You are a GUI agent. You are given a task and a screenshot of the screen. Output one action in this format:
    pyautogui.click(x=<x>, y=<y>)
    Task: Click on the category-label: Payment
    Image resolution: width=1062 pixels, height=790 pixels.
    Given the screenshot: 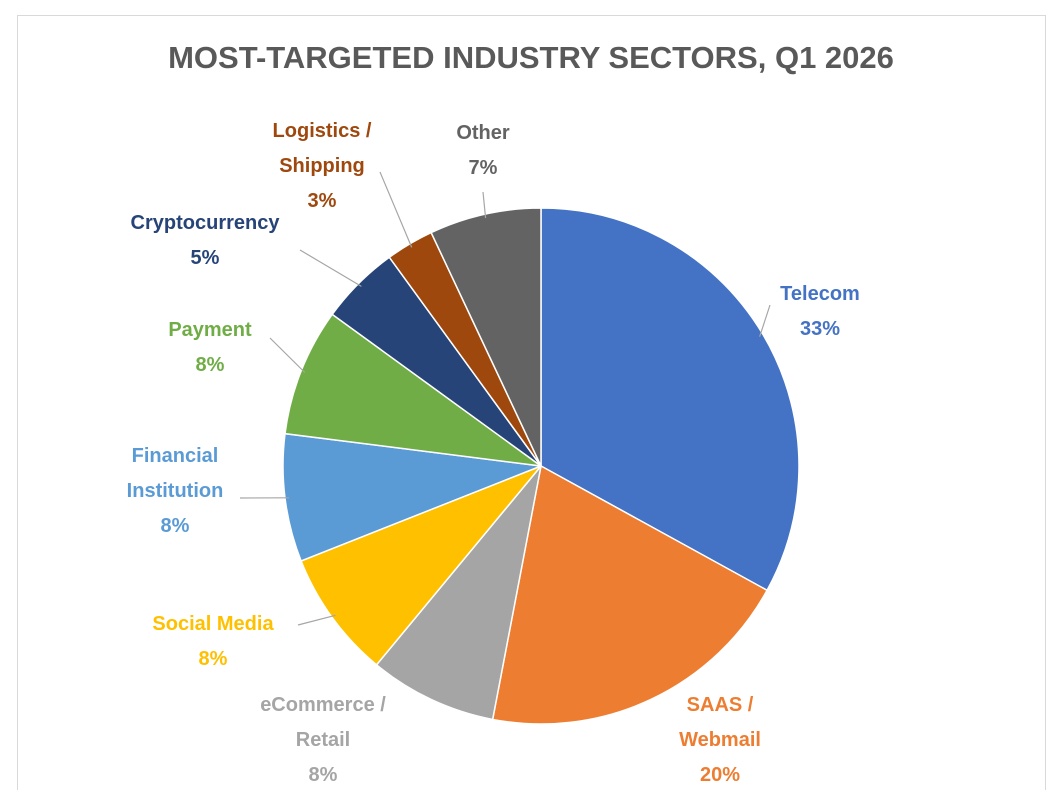 What is the action you would take?
    pyautogui.click(x=210, y=330)
    